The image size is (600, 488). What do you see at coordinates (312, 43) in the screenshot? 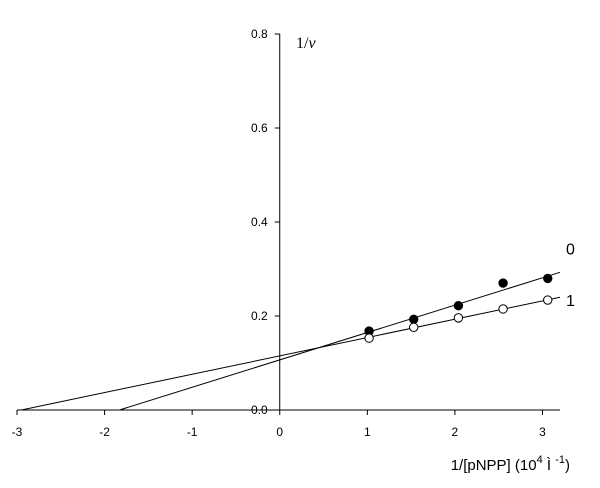
I see `y-axis-title-variable: v` at bounding box center [312, 43].